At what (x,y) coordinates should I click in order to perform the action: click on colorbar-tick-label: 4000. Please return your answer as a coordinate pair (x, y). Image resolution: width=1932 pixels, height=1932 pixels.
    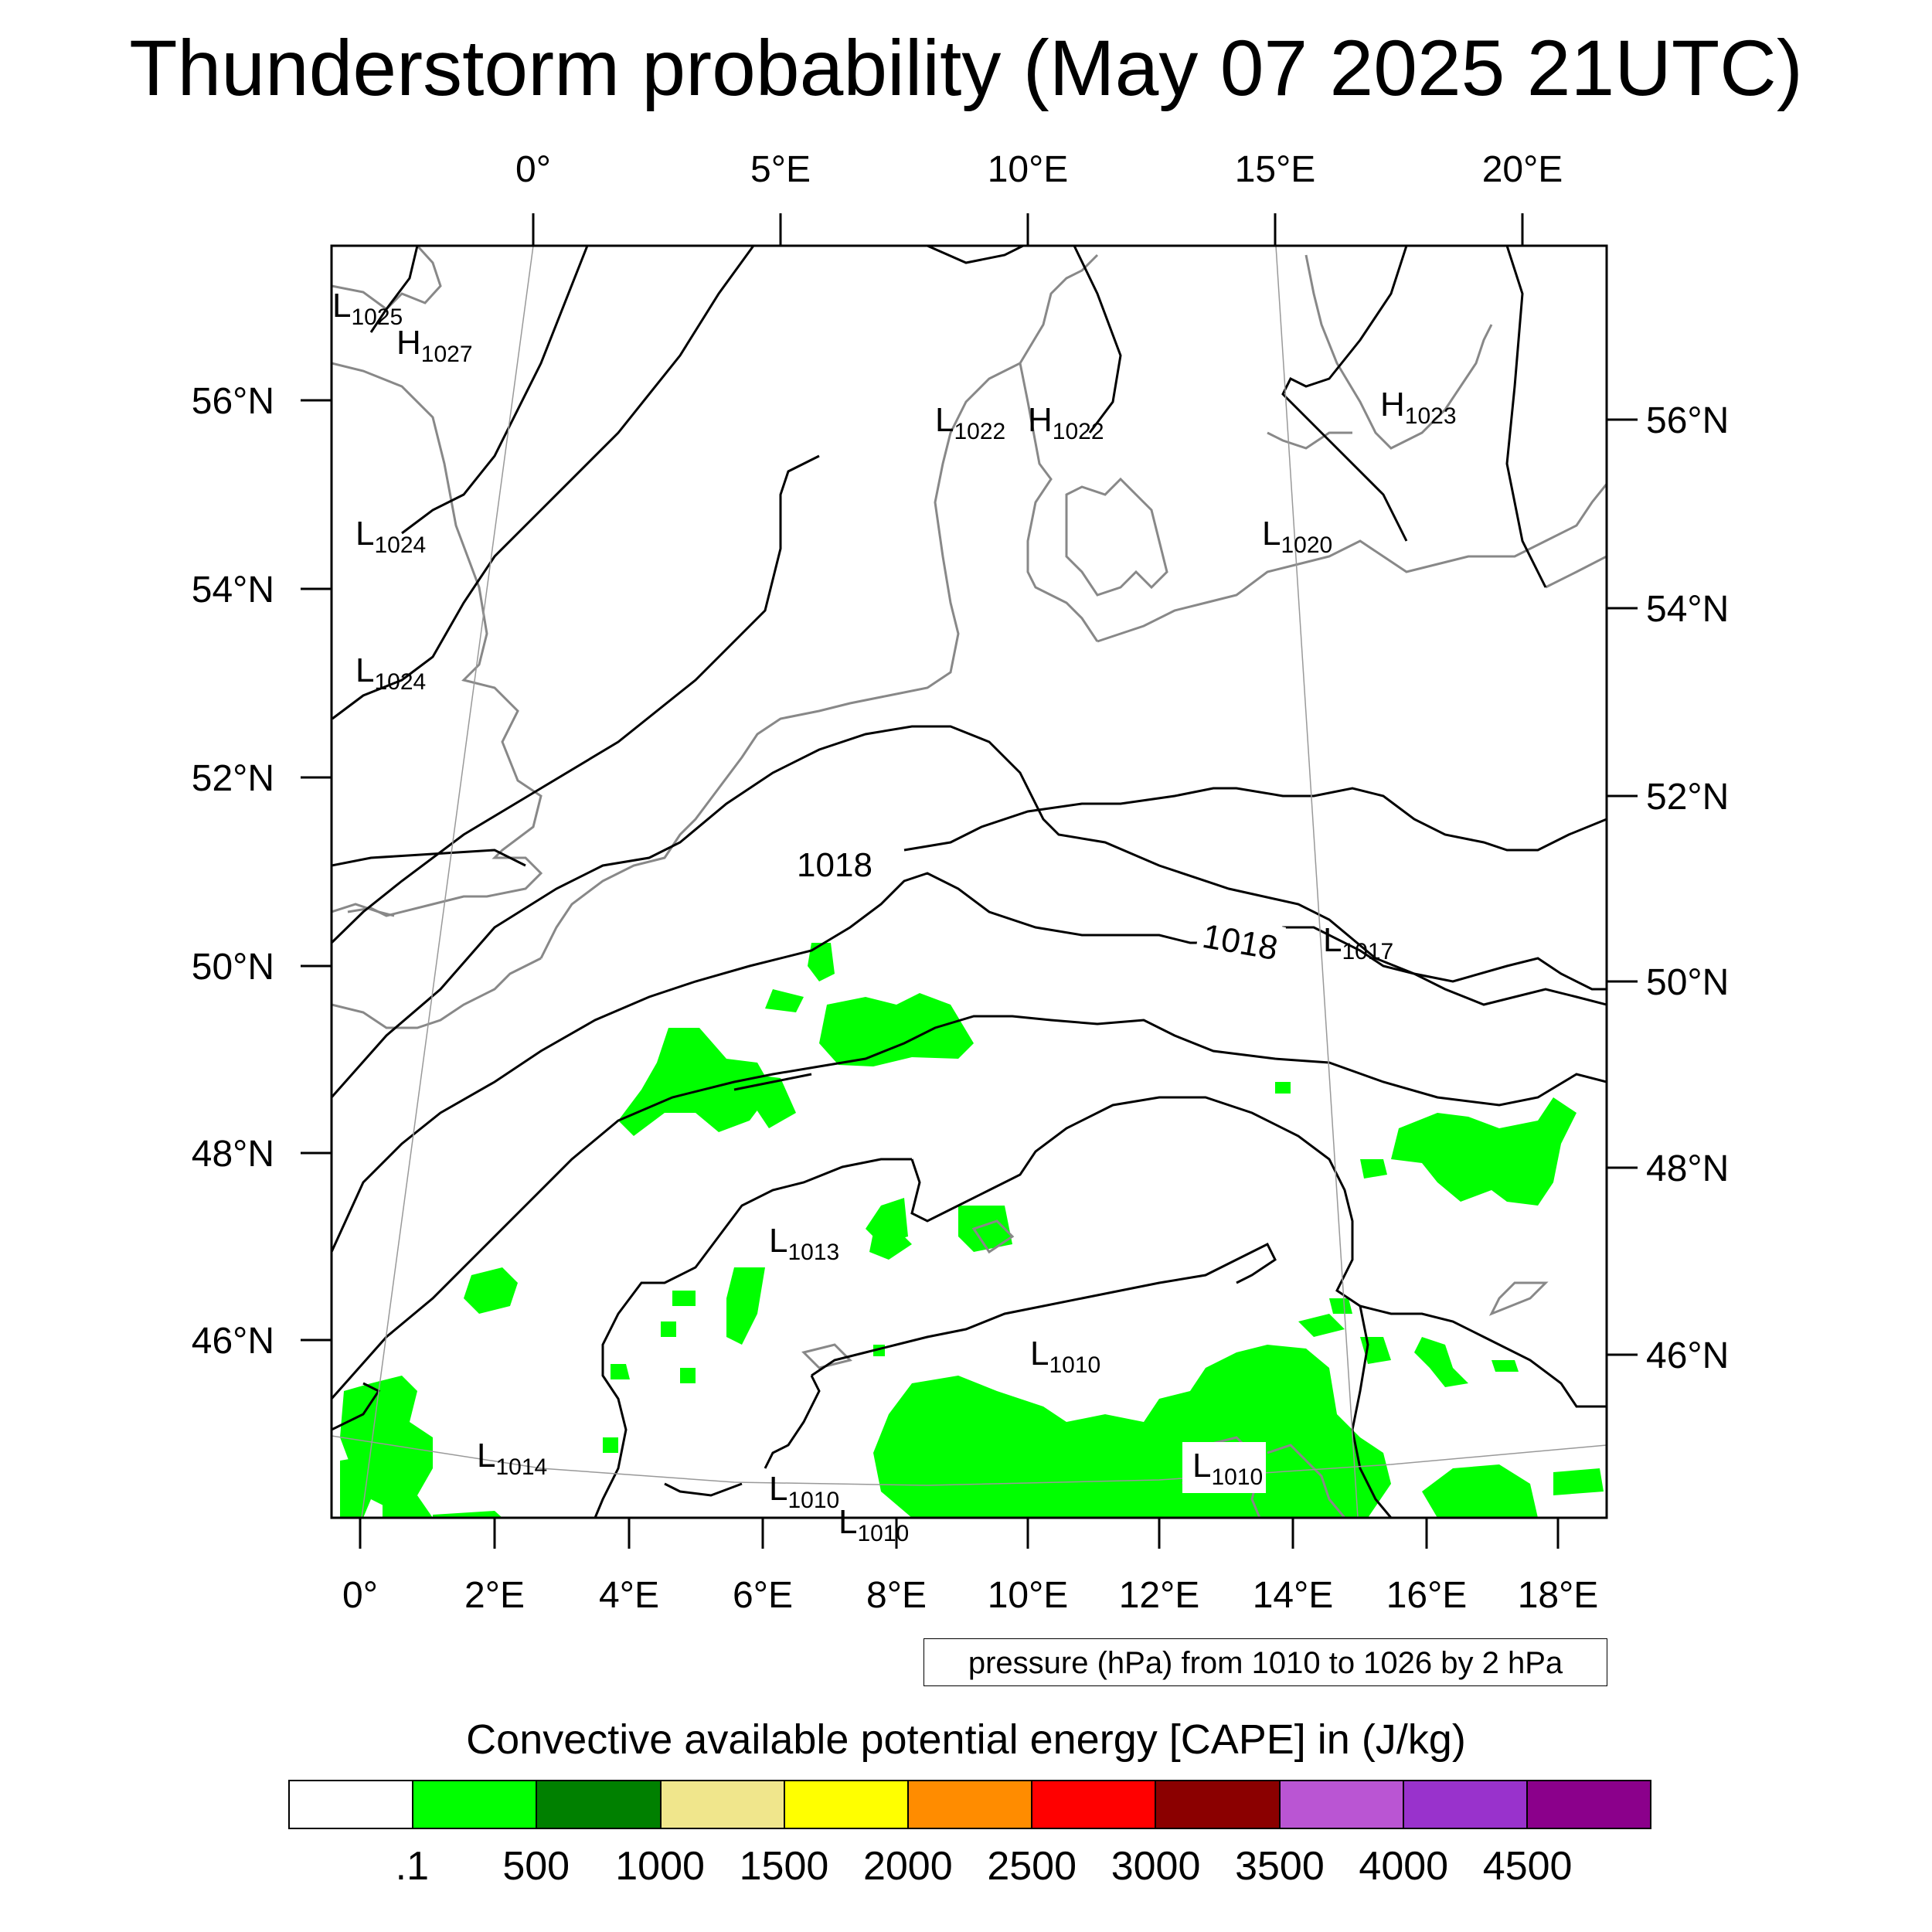
    Looking at the image, I should click on (1404, 1867).